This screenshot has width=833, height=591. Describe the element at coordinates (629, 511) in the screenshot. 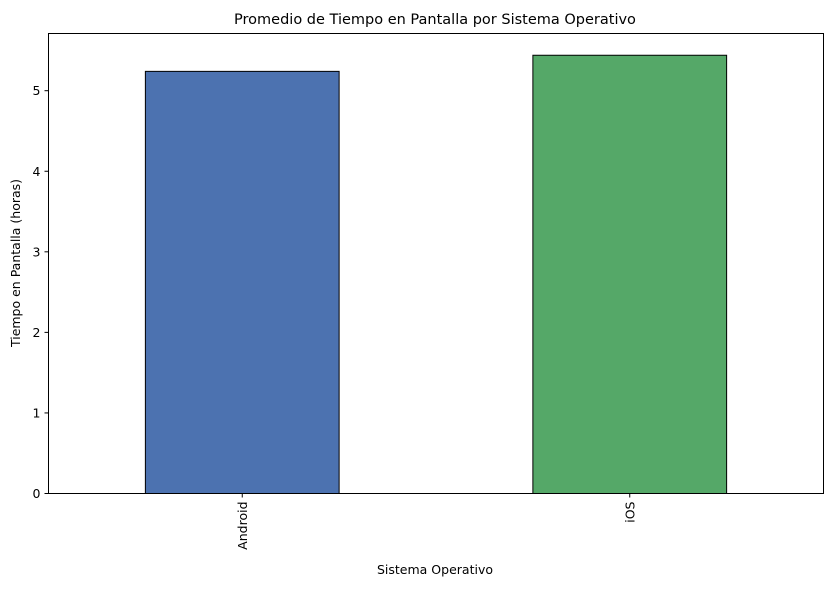

I see `x-tick-label: iOS` at that location.